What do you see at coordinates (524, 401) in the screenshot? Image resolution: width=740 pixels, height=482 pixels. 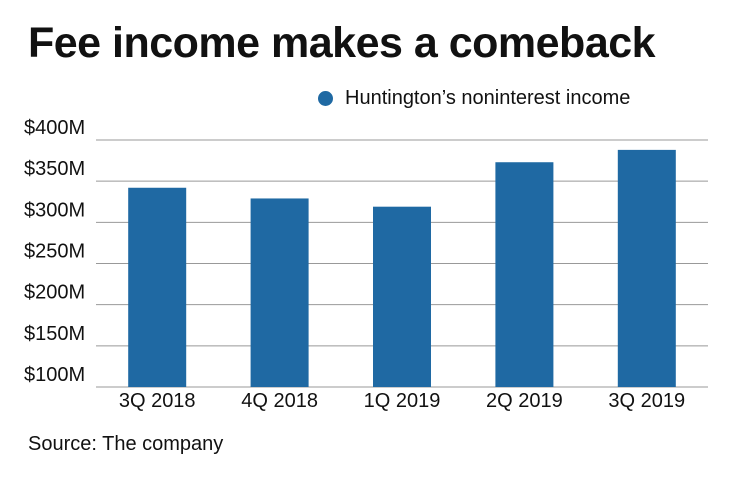 I see `x-tick-label: 2Q 2019` at bounding box center [524, 401].